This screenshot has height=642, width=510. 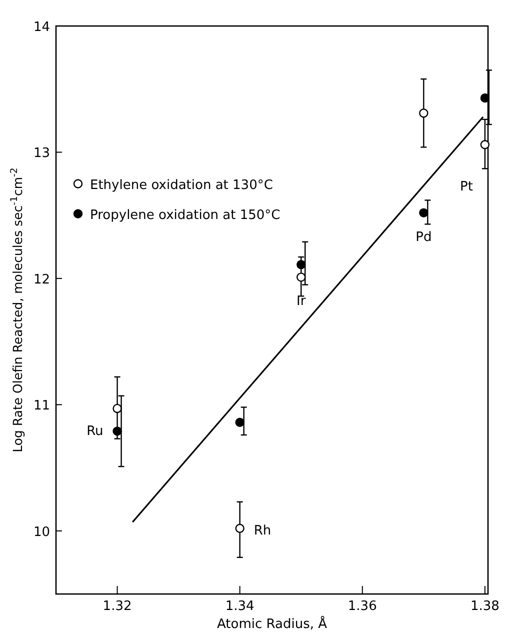 What do you see at coordinates (185, 215) in the screenshot?
I see `legend-label: Propylene oxidation at 150°C` at bounding box center [185, 215].